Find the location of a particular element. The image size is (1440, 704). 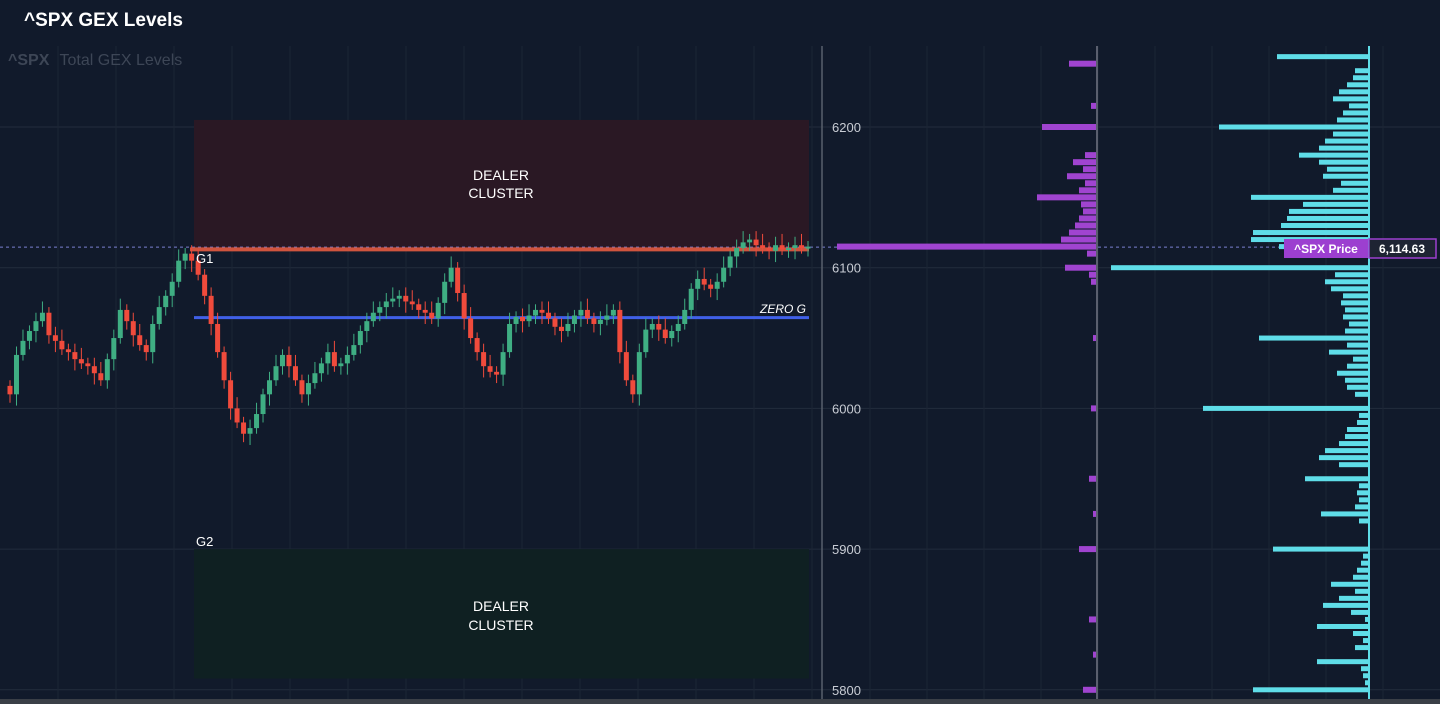

price-badge-value: 6,114.63 is located at coordinates (1402, 249).